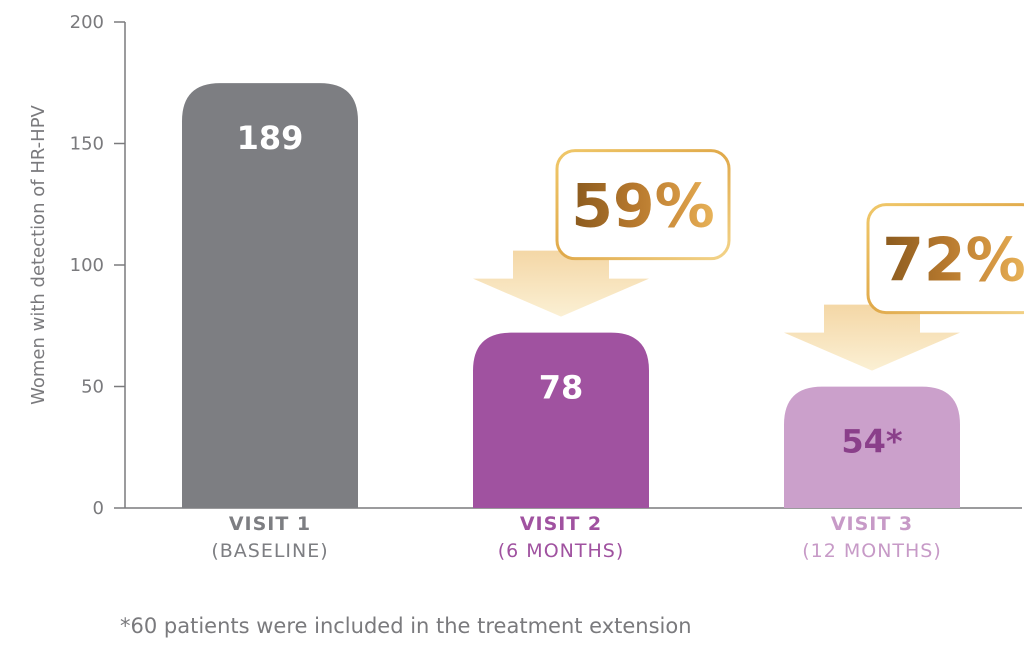 The height and width of the screenshot is (670, 1024). I want to click on bar-value-label: 78, so click(561, 388).